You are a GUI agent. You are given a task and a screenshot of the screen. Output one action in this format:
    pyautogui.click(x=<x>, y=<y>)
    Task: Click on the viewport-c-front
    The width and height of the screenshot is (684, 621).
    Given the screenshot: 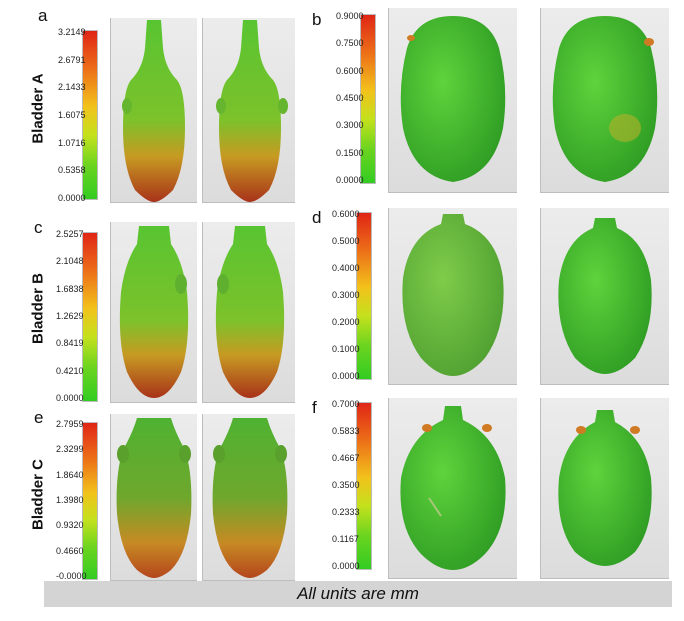 What is the action you would take?
    pyautogui.click(x=153, y=312)
    